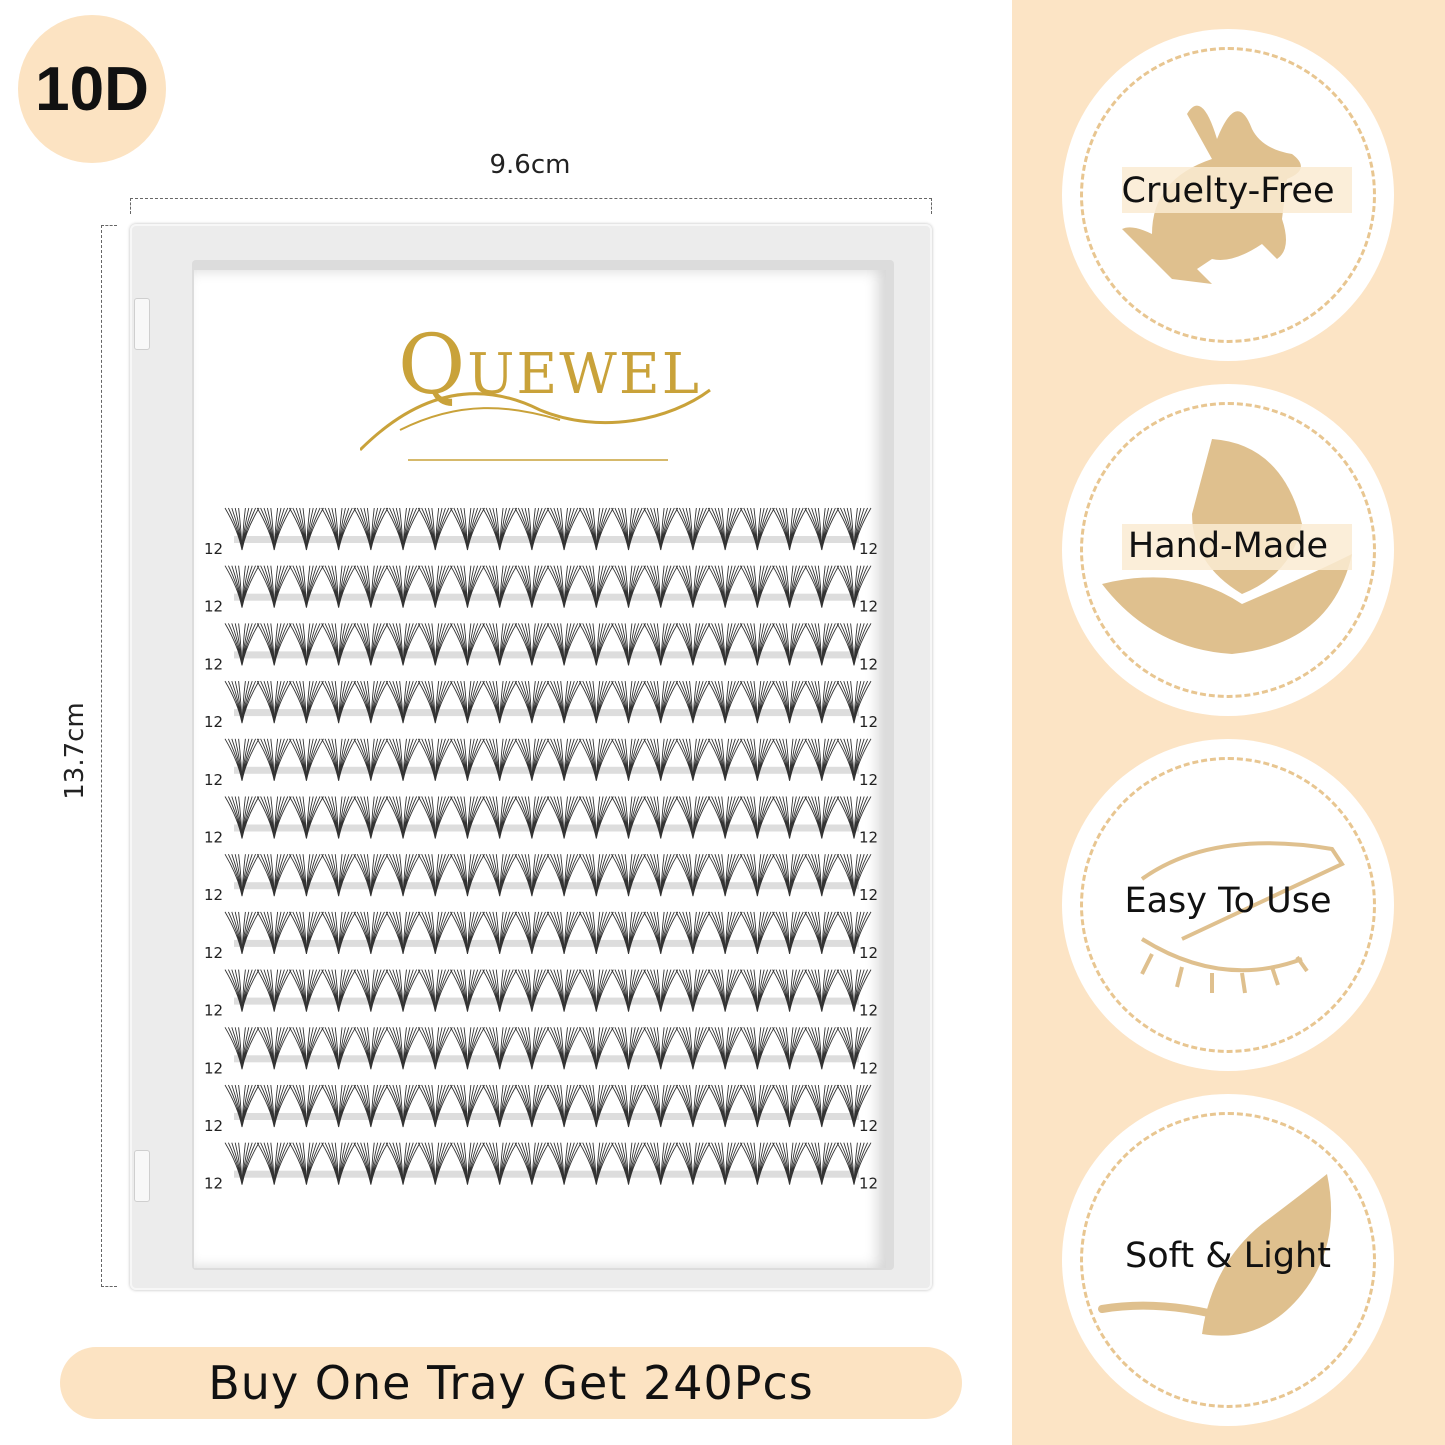 The height and width of the screenshot is (1445, 1445). What do you see at coordinates (1215, 1255) in the screenshot?
I see `feather-icon` at bounding box center [1215, 1255].